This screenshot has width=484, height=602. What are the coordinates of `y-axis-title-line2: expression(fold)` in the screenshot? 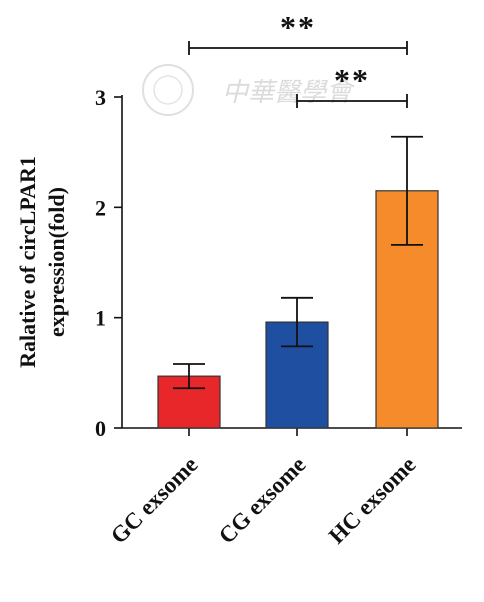 It's located at (56, 262).